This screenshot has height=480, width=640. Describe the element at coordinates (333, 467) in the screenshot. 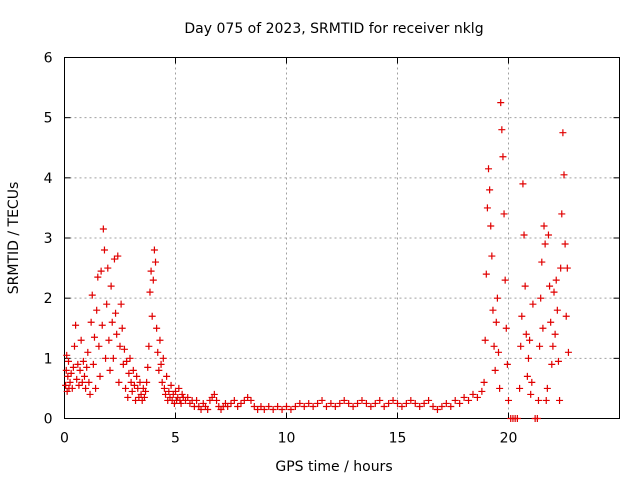

I see `x-axis-label: GPS time / hours` at that location.